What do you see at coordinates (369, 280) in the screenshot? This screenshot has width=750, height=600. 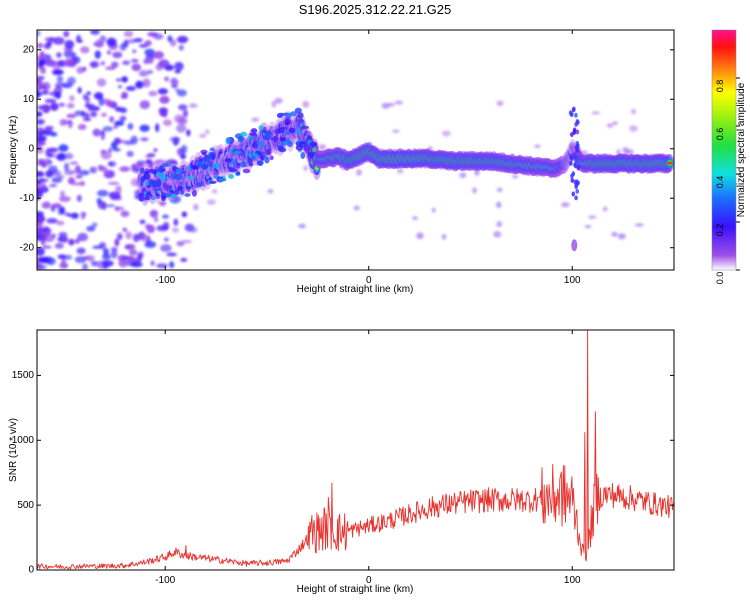 I see `spectrogram-xtick-label: 0` at bounding box center [369, 280].